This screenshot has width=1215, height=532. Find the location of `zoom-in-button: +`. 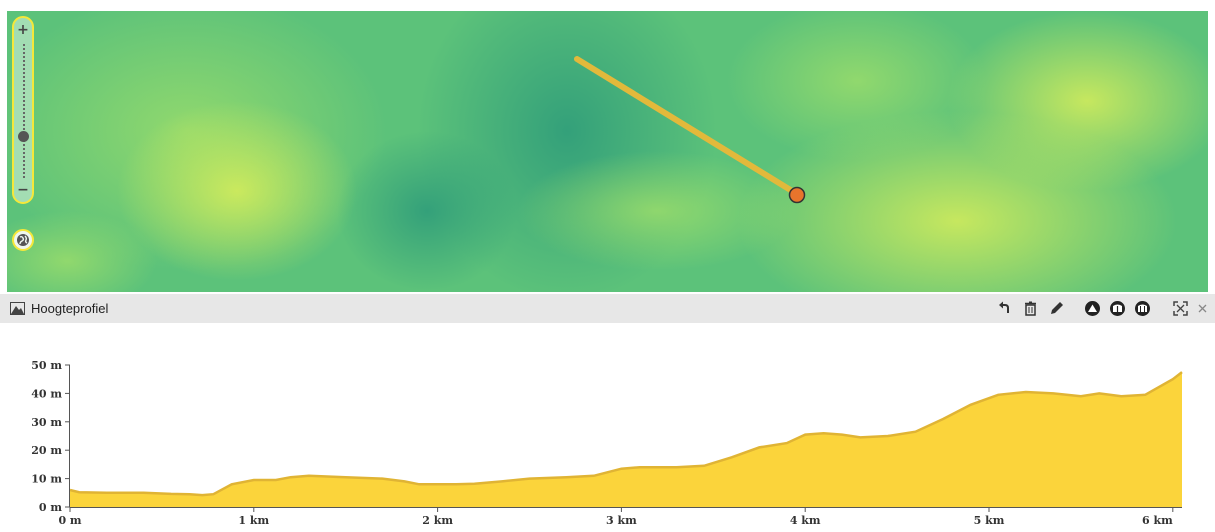

zoom-in-button: + is located at coordinates (23, 30).